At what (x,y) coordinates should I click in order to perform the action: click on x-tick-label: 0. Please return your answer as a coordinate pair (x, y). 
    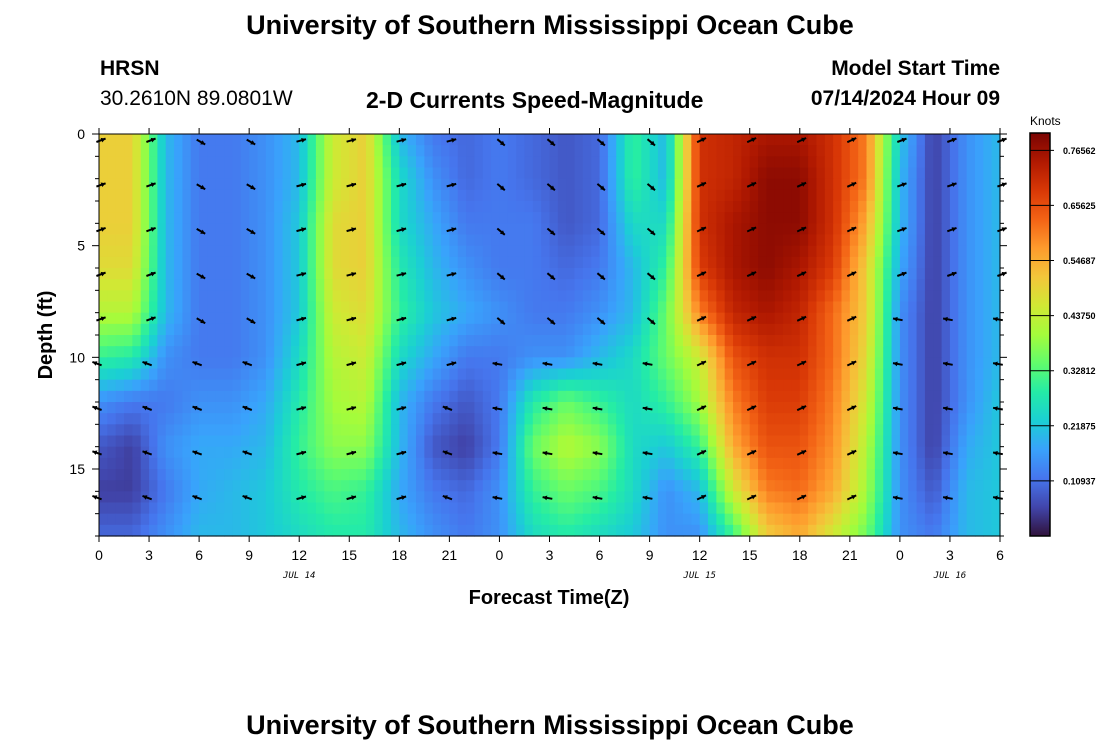
    Looking at the image, I should click on (99, 555).